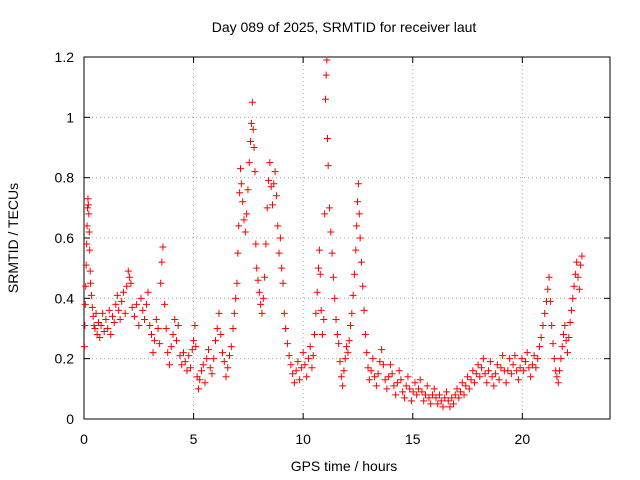  What do you see at coordinates (344, 466) in the screenshot?
I see `x-axis-label: GPS time / hours` at bounding box center [344, 466].